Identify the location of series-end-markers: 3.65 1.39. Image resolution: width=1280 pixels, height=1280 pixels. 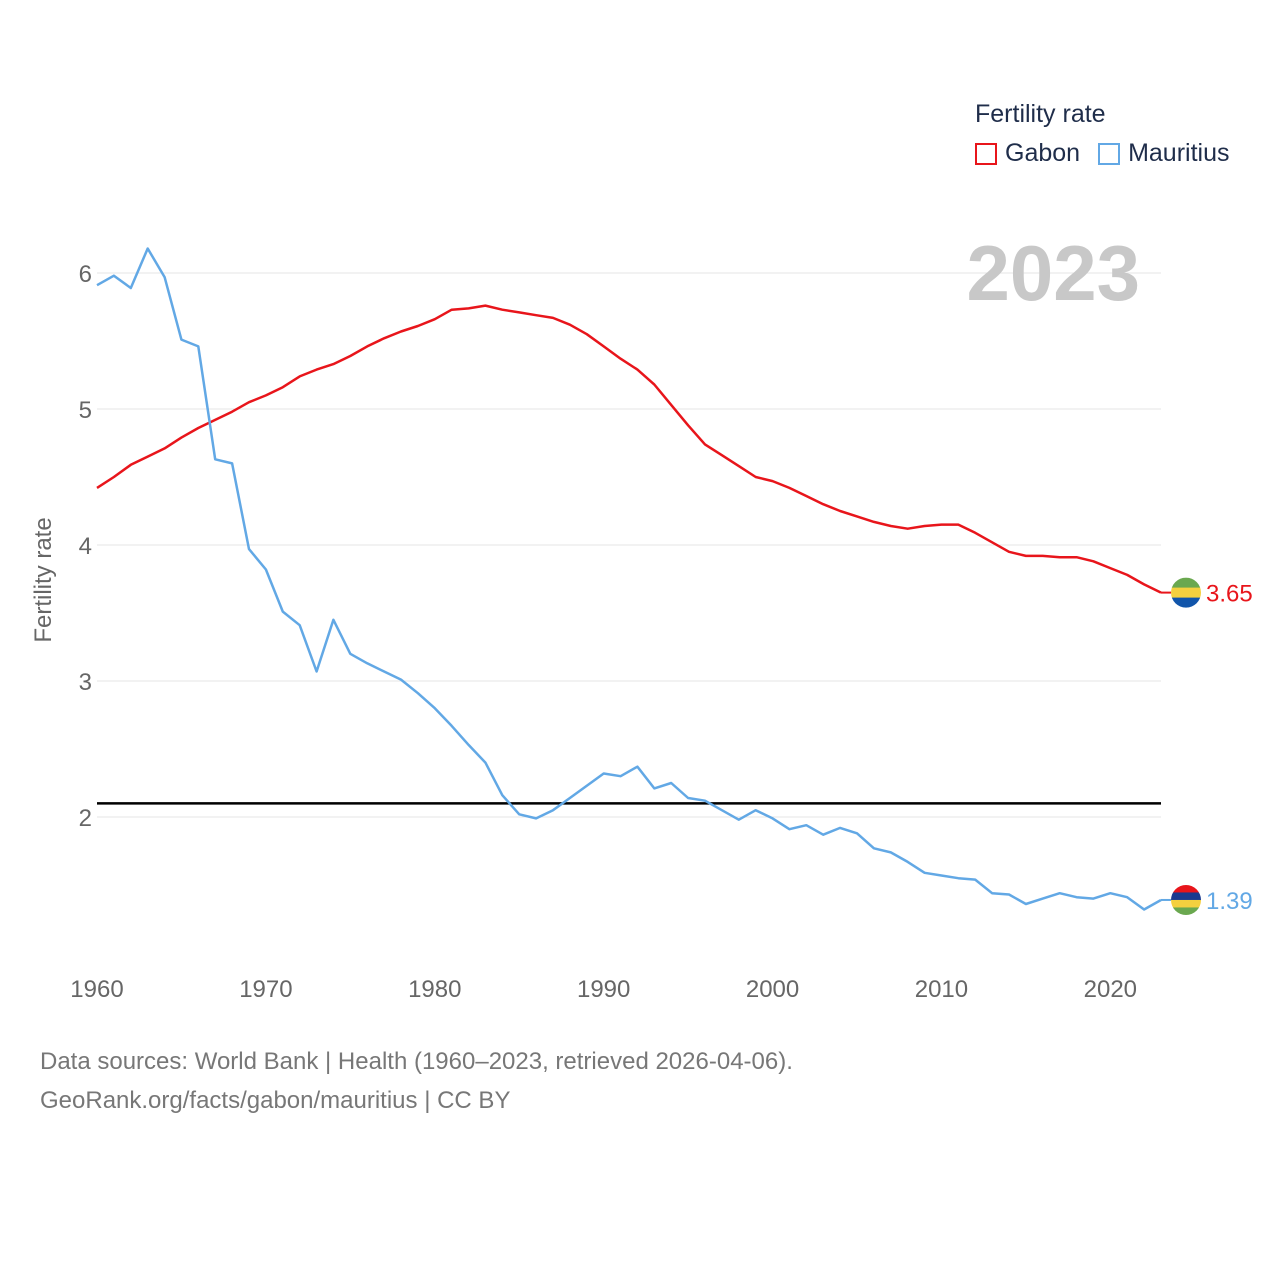
(1207, 746).